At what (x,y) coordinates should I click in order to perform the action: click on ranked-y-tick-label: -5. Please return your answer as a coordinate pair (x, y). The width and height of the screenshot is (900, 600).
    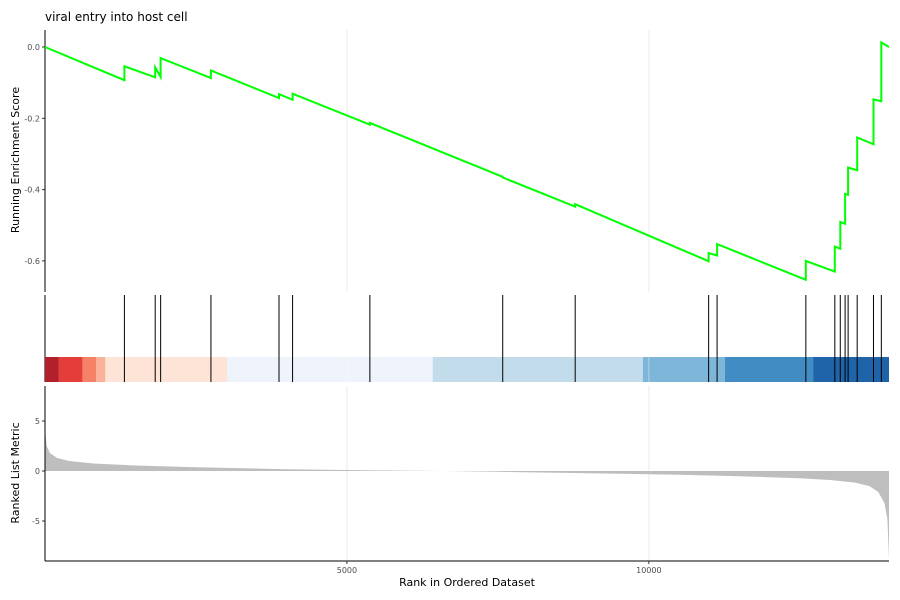
    Looking at the image, I should click on (36, 521).